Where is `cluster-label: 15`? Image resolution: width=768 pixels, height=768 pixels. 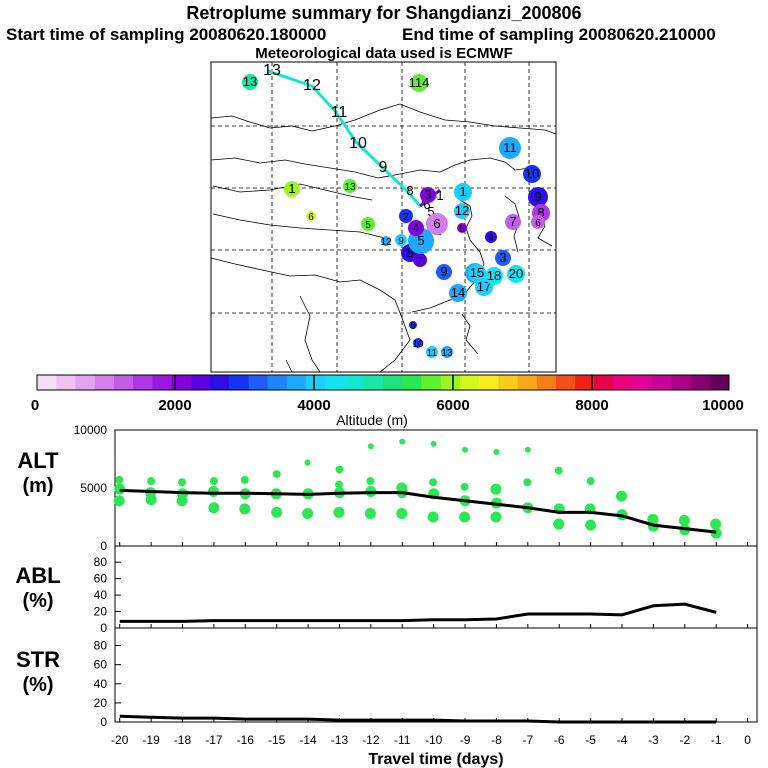
cluster-label: 15 is located at coordinates (477, 272).